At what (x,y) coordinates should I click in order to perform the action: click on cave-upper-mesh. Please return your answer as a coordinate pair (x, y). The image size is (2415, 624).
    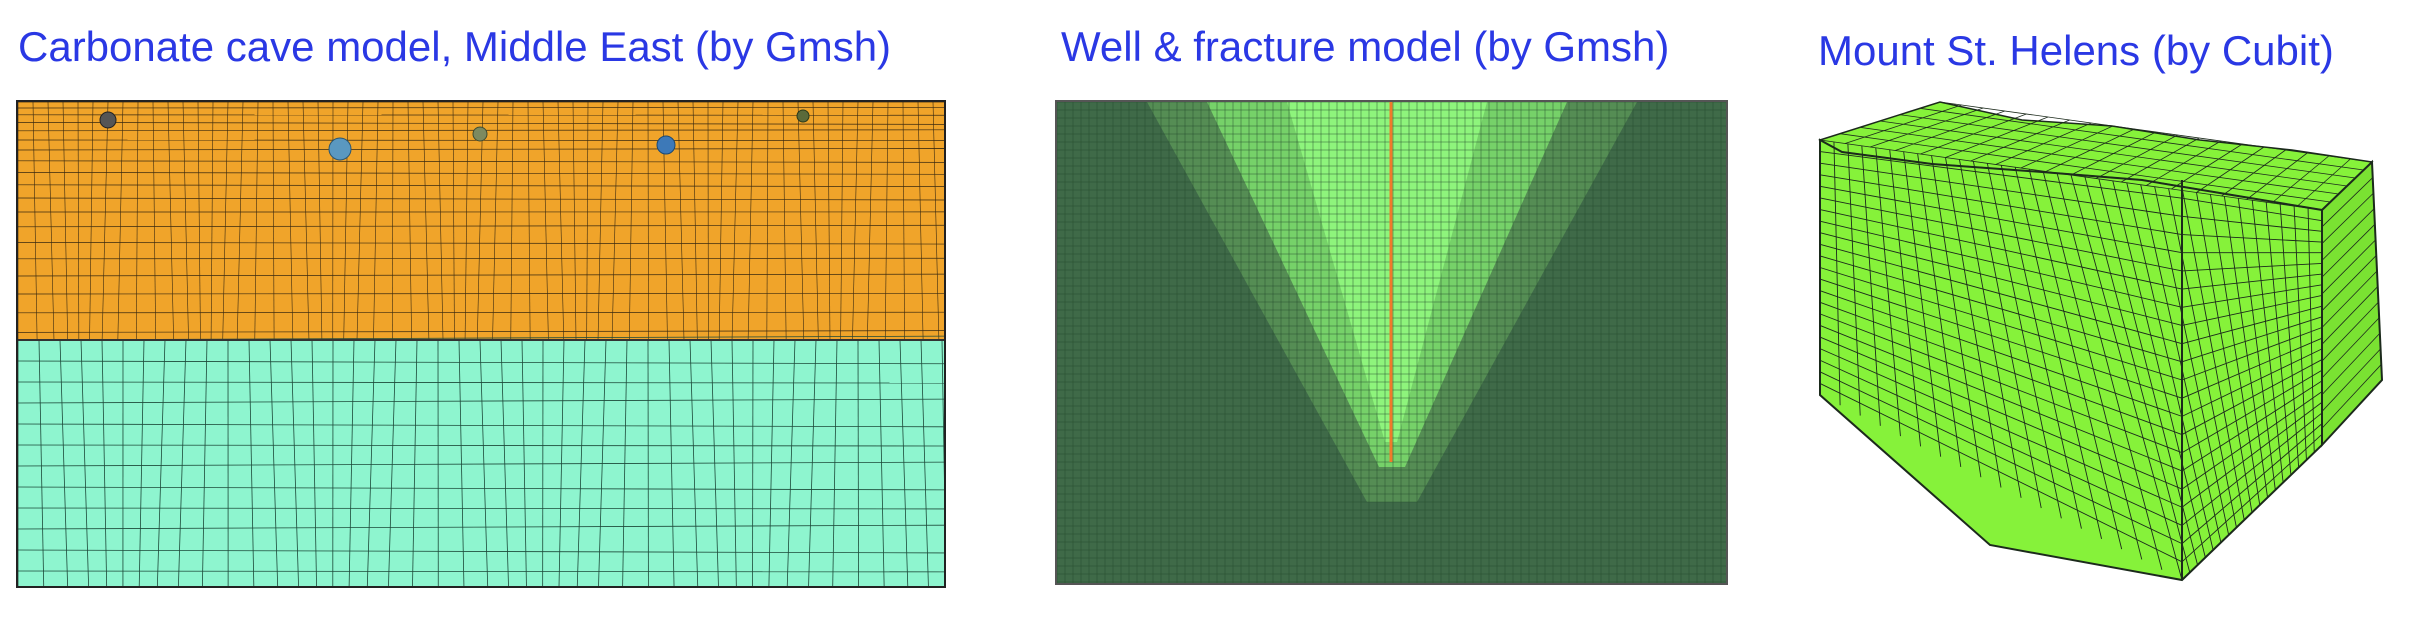
    Looking at the image, I should click on (481, 221).